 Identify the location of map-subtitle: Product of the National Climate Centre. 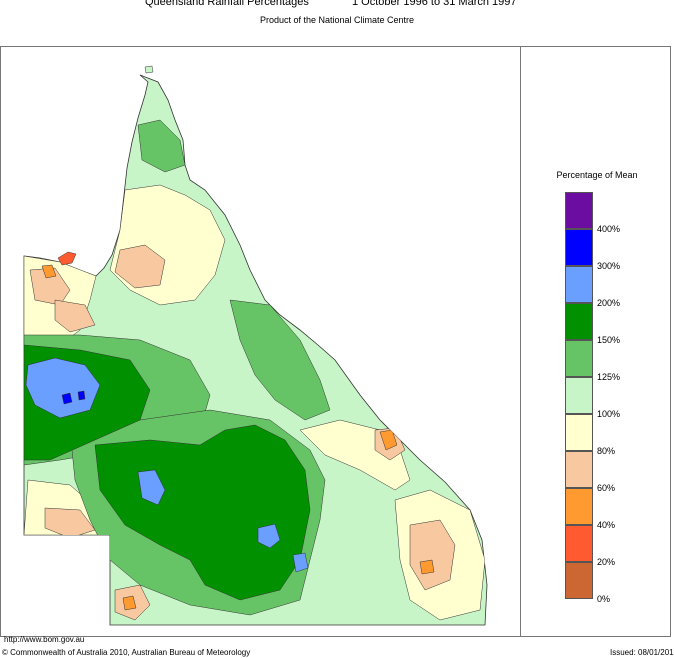
(337, 20).